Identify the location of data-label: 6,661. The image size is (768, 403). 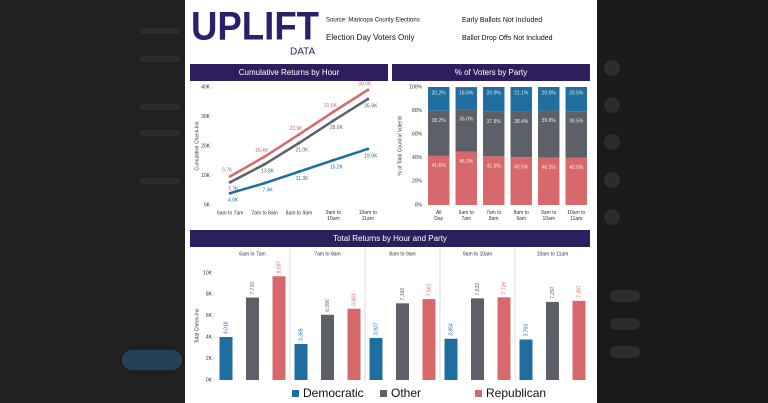
(354, 299).